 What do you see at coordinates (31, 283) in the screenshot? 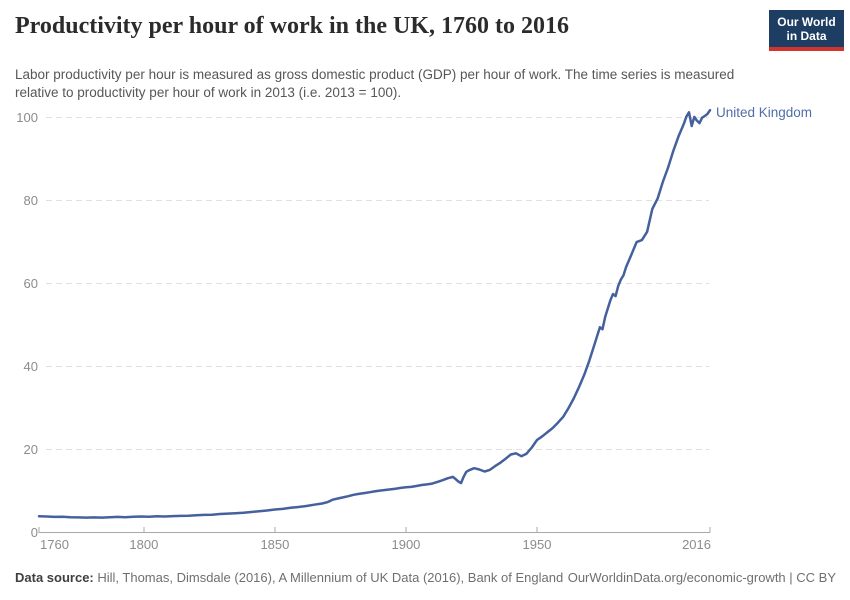
I see `y-axis-tick-label: 60` at bounding box center [31, 283].